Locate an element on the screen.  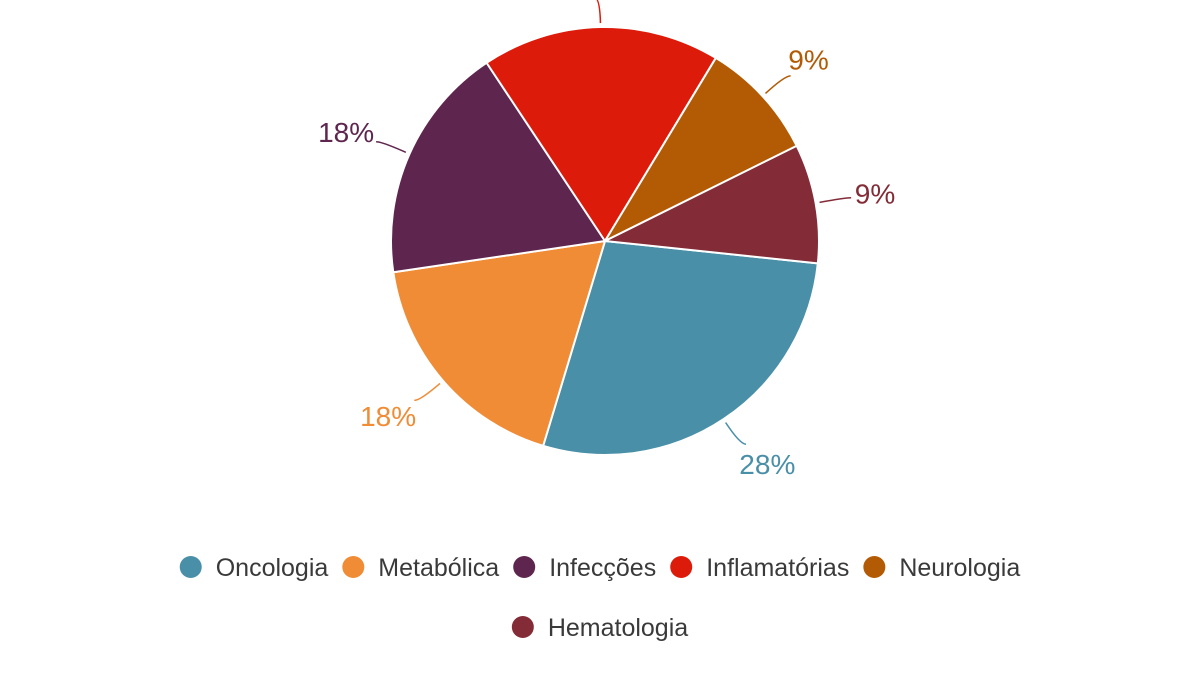
pie-slice-neurologia is located at coordinates (701, 149).